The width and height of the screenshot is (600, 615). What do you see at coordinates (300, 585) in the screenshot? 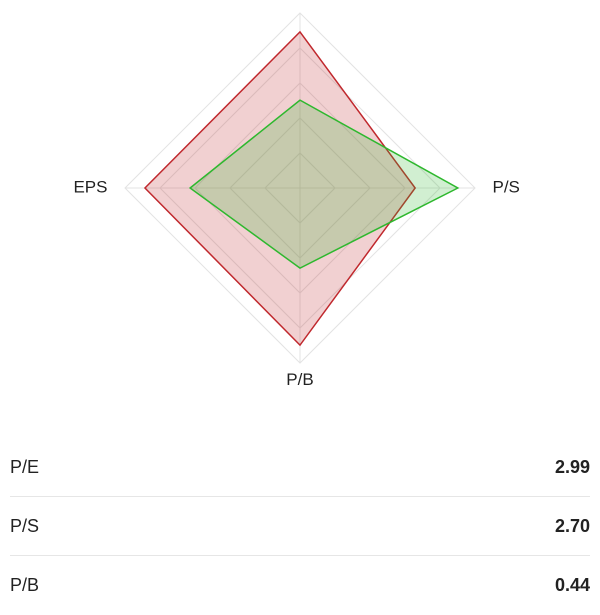
I see `metric-row: P/B 0.44` at bounding box center [300, 585].